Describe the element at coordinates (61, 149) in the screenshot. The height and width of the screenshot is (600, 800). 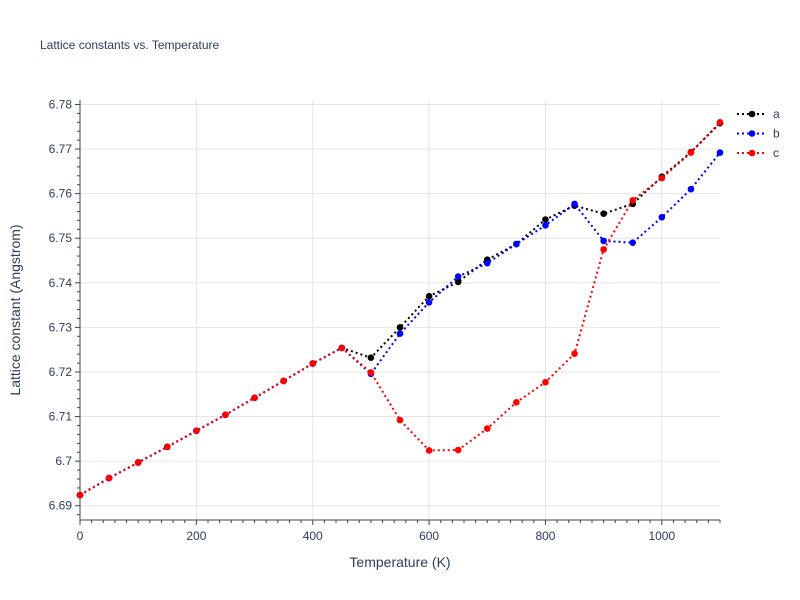
I see `y-tick-label: 6.77` at that location.